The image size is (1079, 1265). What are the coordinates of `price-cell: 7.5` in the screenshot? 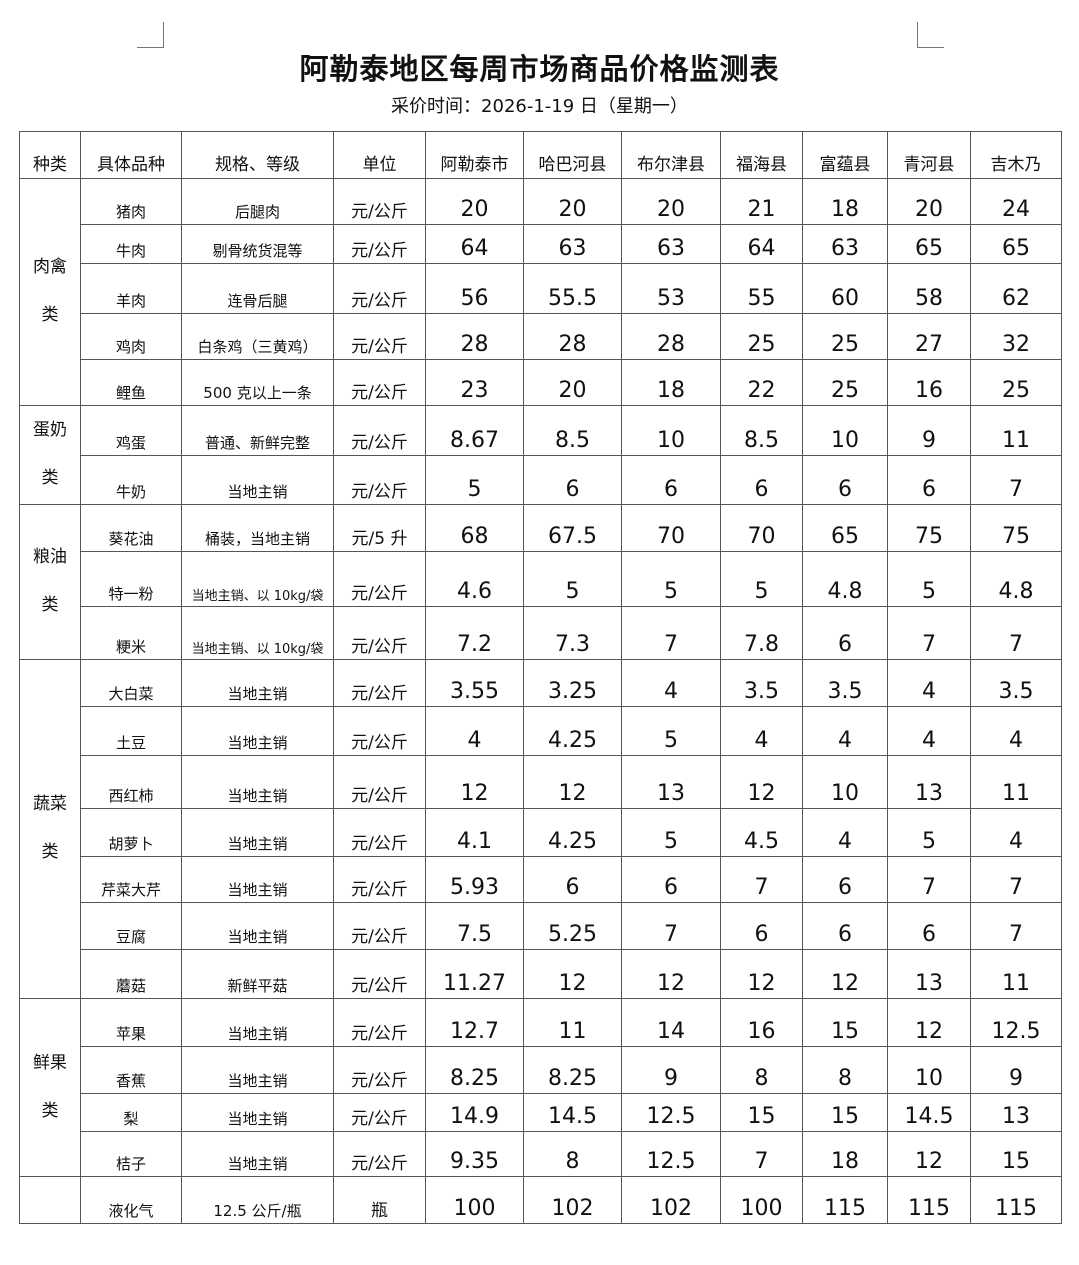 It's located at (474, 926).